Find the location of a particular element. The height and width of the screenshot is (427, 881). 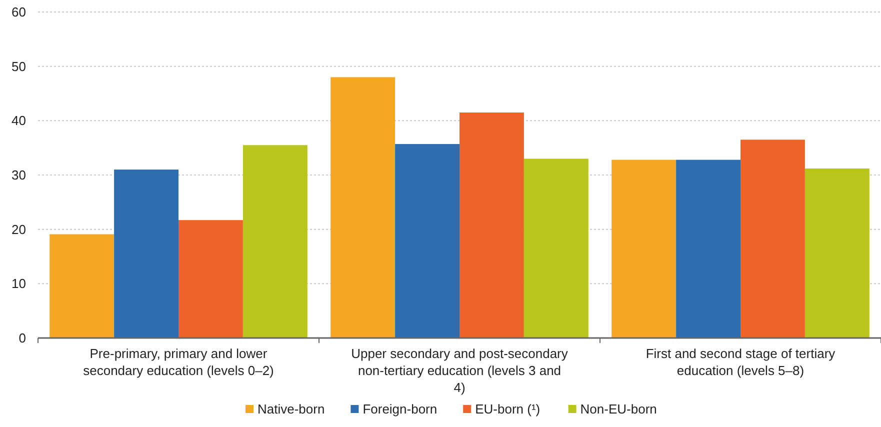

y-tick-label: 40 is located at coordinates (19, 120).